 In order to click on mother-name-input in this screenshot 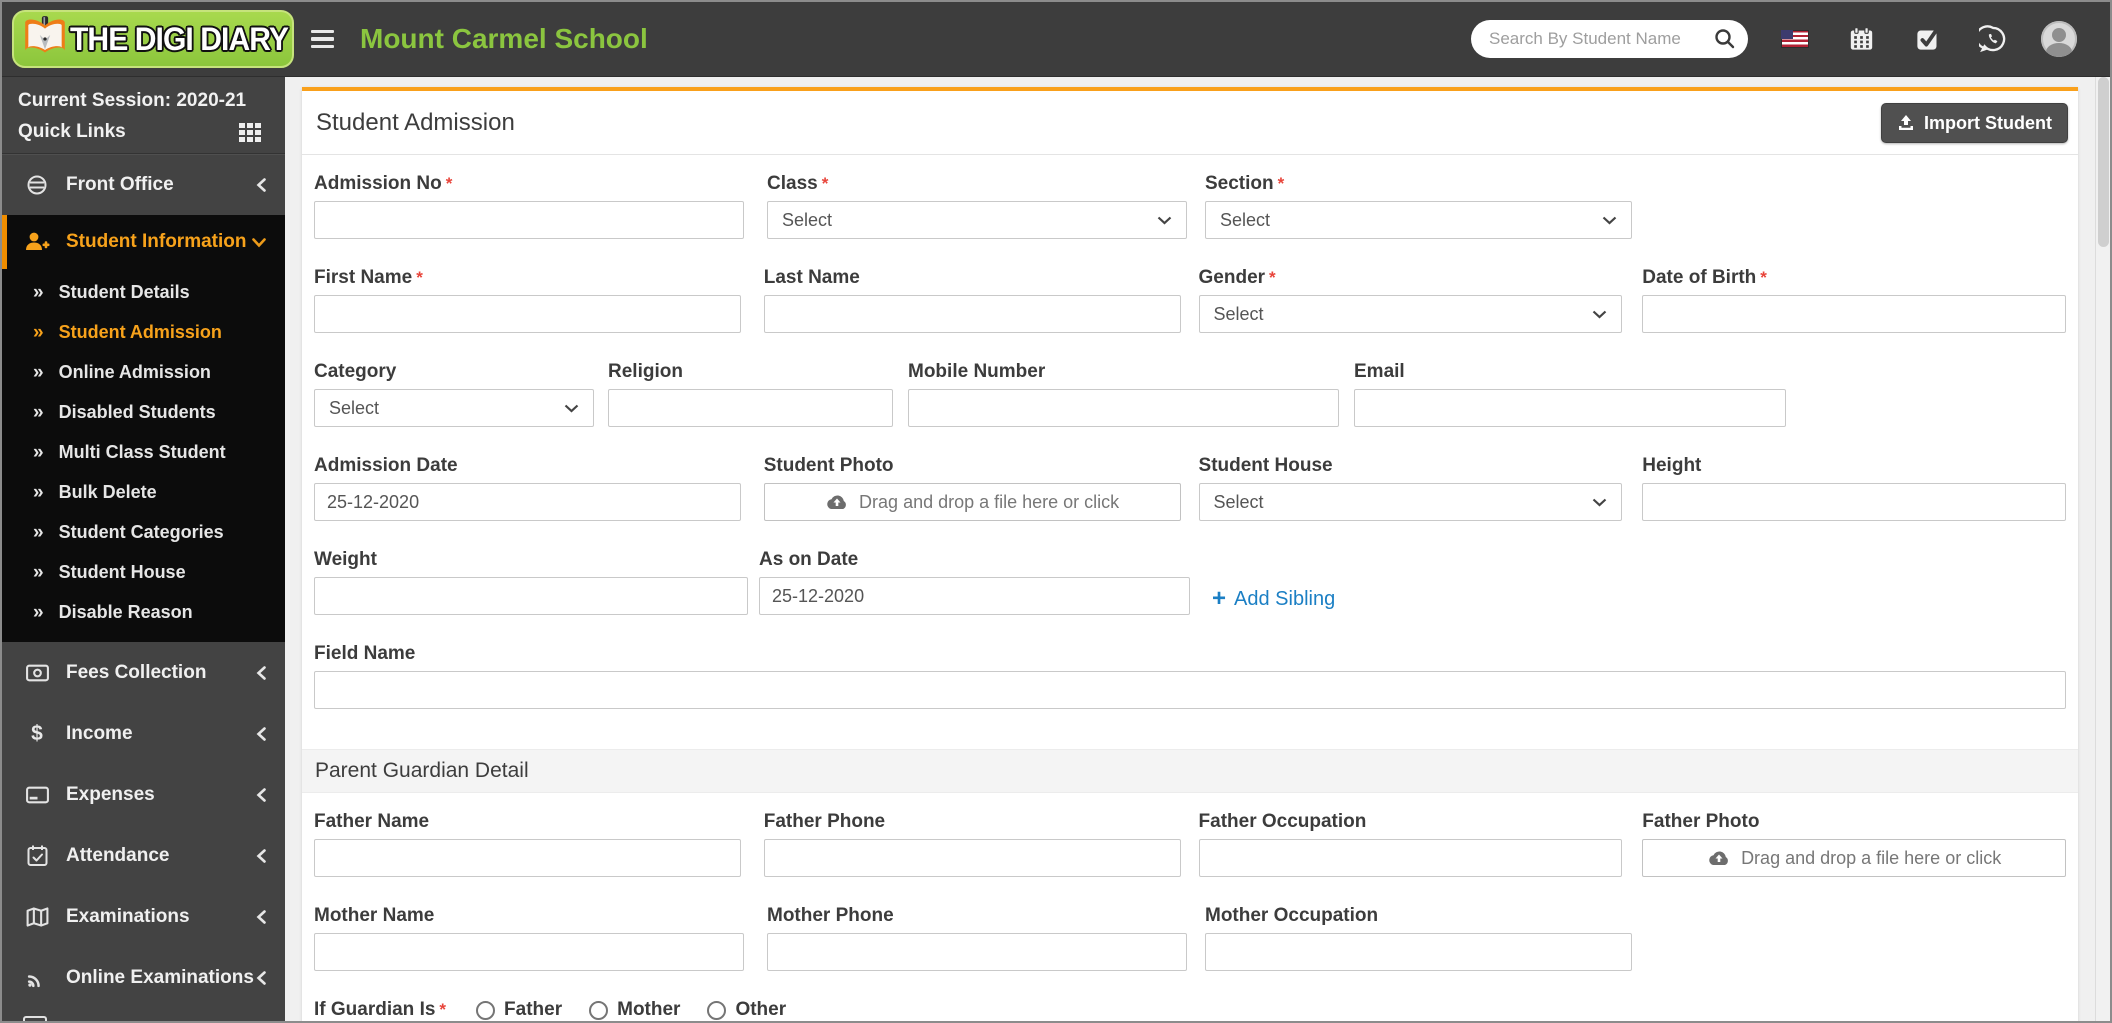, I will do `click(529, 952)`.